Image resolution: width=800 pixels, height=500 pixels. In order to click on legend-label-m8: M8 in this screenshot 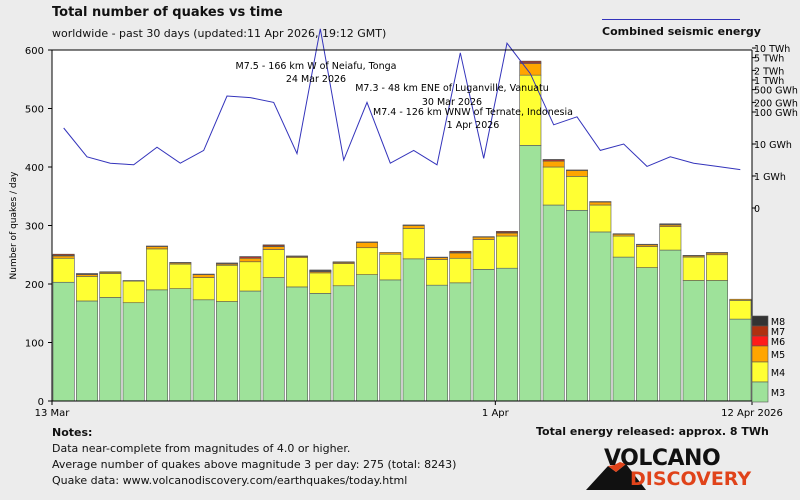, I will do `click(778, 322)`.